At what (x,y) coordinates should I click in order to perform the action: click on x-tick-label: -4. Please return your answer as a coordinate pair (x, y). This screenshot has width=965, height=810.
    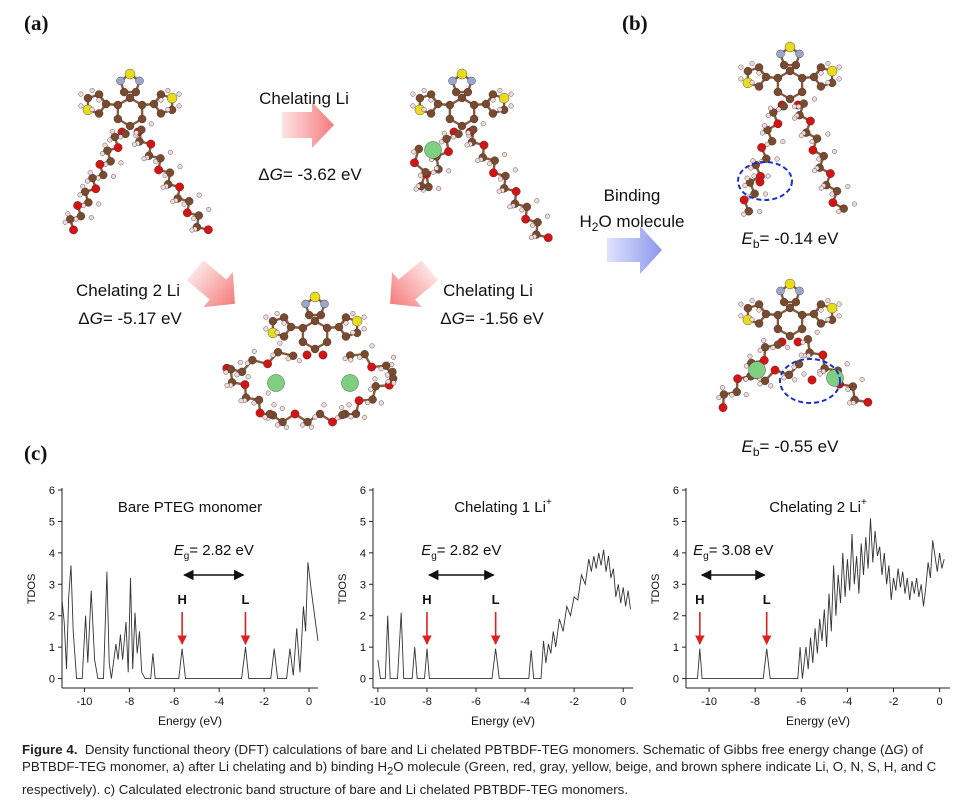
    Looking at the image, I should click on (219, 702).